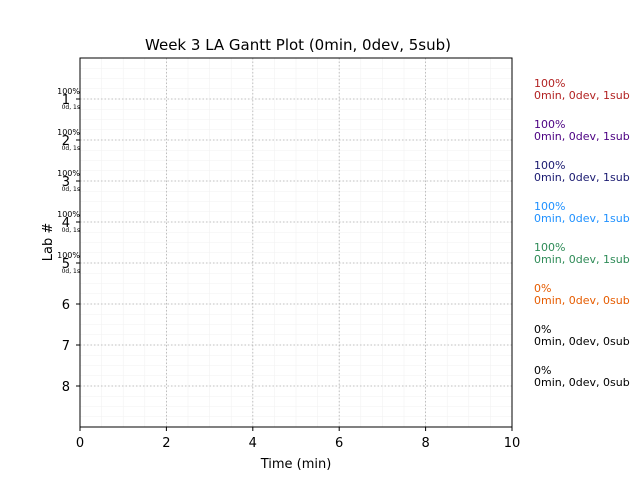  I want to click on chart-title: Week 3 LA Gantt Plot (0min, 0dev, 5sub), so click(298, 45).